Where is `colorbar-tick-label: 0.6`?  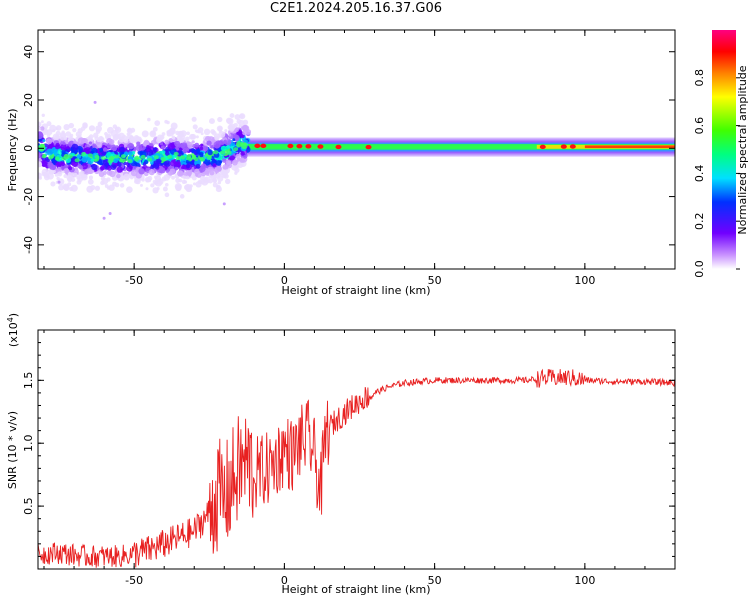
colorbar-tick-label: 0.6 is located at coordinates (699, 126).